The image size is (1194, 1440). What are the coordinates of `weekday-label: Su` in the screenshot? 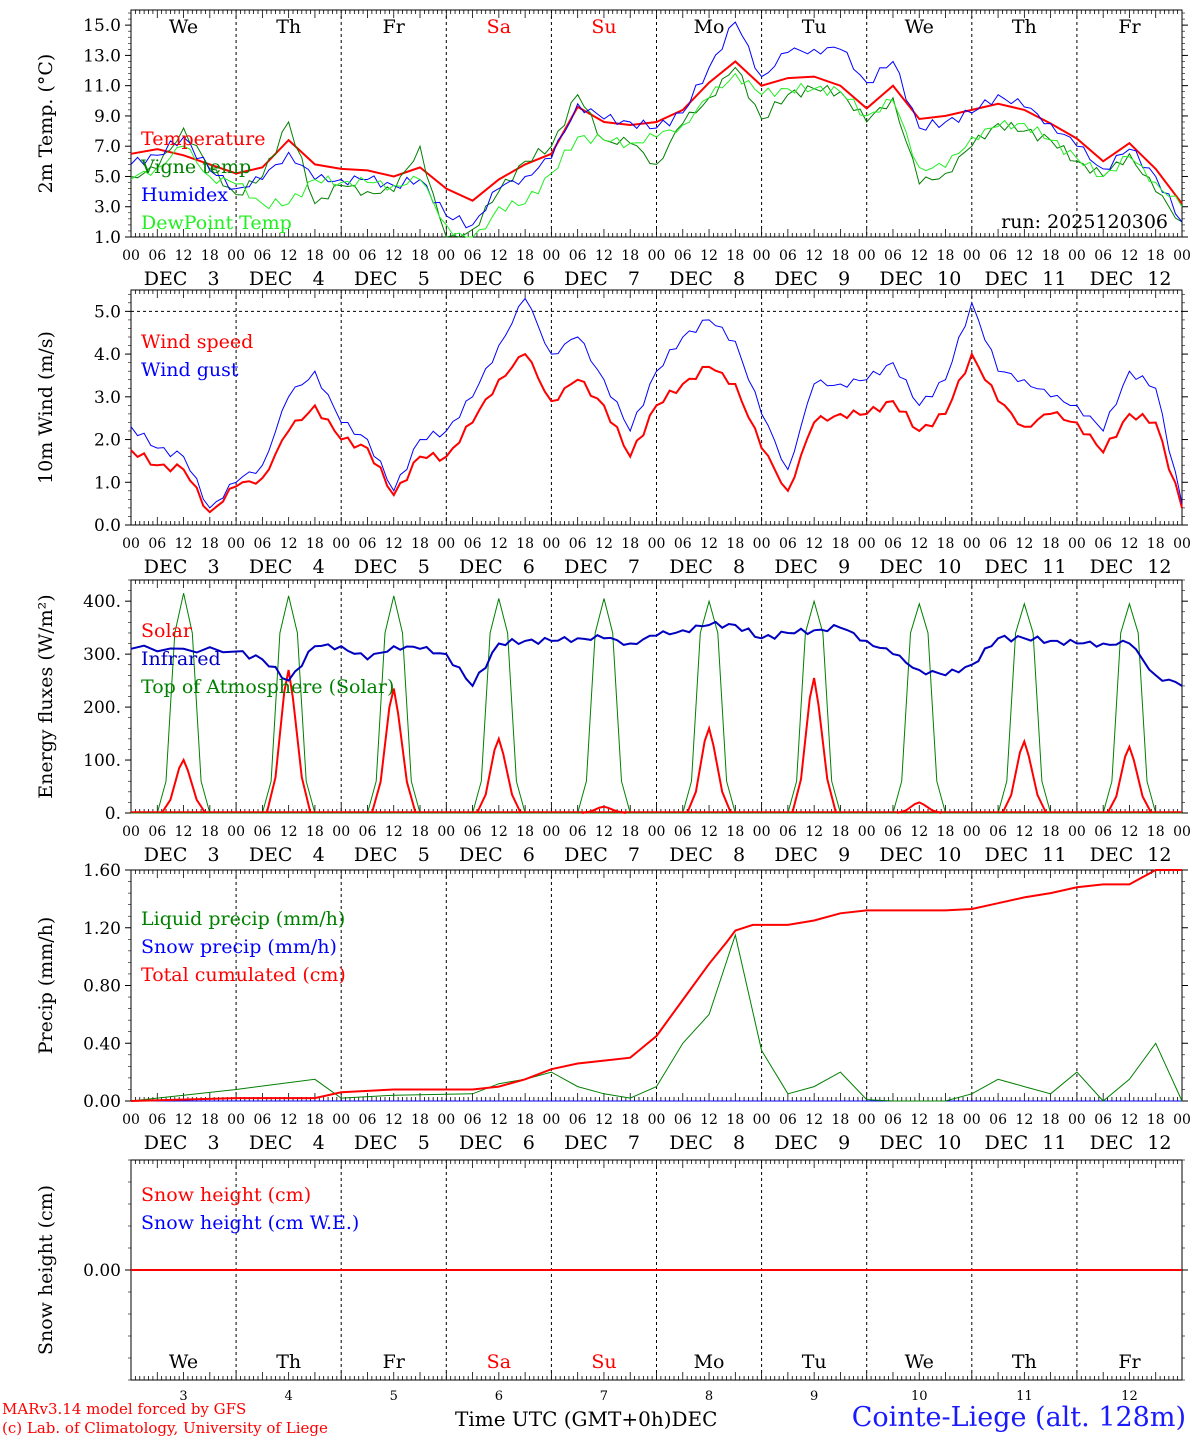 It's located at (603, 27).